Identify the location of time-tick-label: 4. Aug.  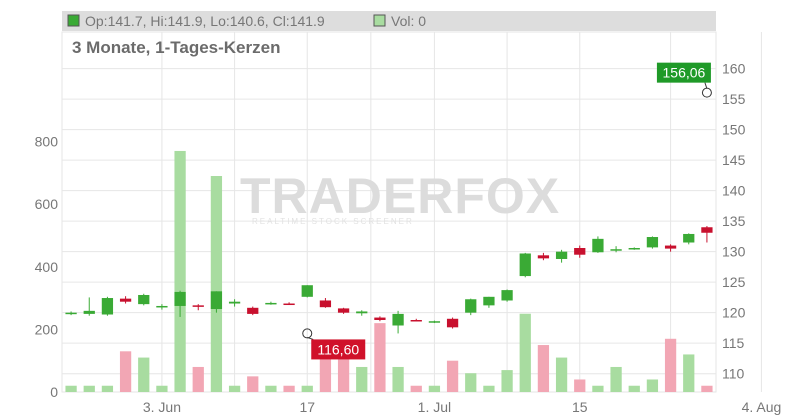
(762, 407).